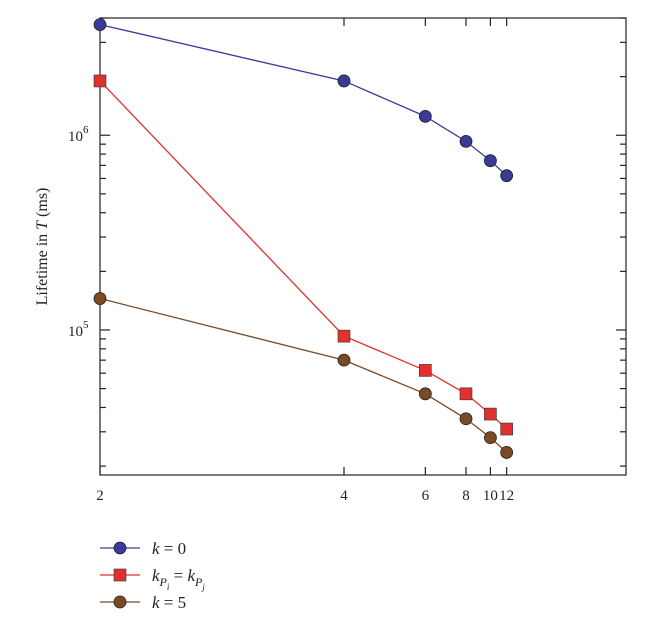 The image size is (660, 639). Describe the element at coordinates (143, 602) in the screenshot. I see `legend-entry-3: k = 5` at that location.